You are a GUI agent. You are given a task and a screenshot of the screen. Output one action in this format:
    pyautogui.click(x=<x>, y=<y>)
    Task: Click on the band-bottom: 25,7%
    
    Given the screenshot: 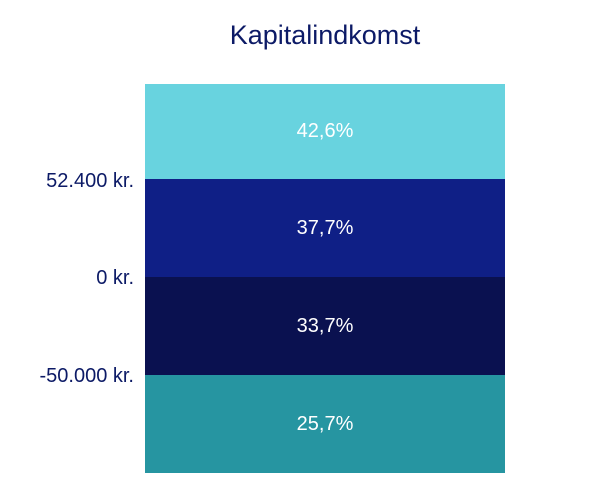 What is the action you would take?
    pyautogui.click(x=325, y=424)
    